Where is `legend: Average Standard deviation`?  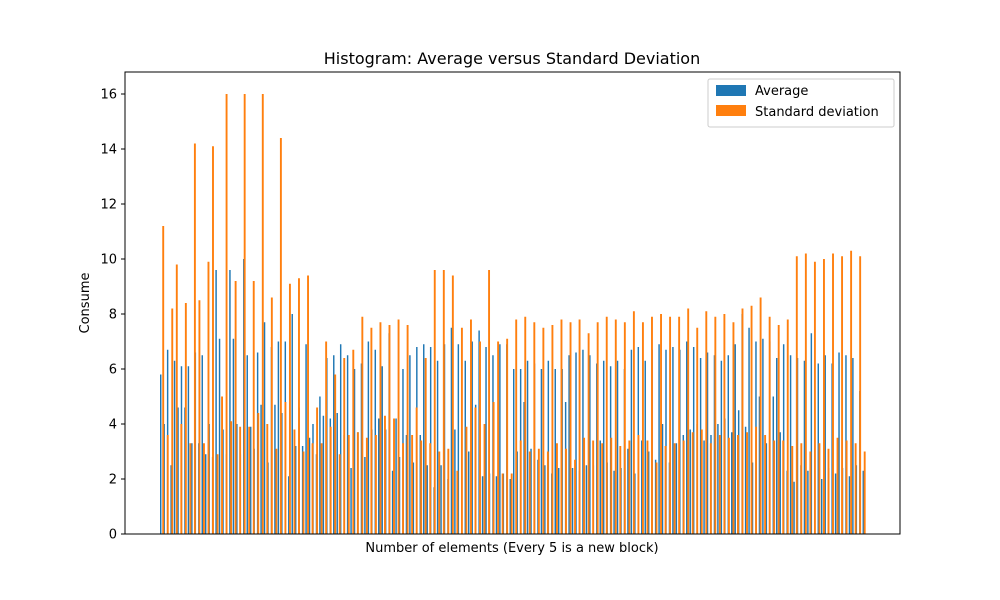 legend: Average Standard deviation is located at coordinates (801, 103).